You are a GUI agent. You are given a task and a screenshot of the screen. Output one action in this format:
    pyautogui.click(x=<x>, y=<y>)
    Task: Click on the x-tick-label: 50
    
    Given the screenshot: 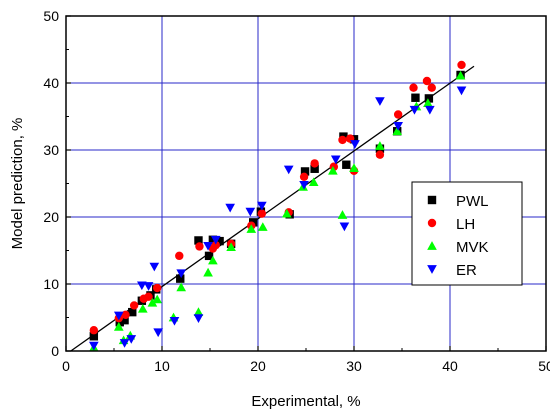 What is the action you would take?
    pyautogui.click(x=544, y=366)
    